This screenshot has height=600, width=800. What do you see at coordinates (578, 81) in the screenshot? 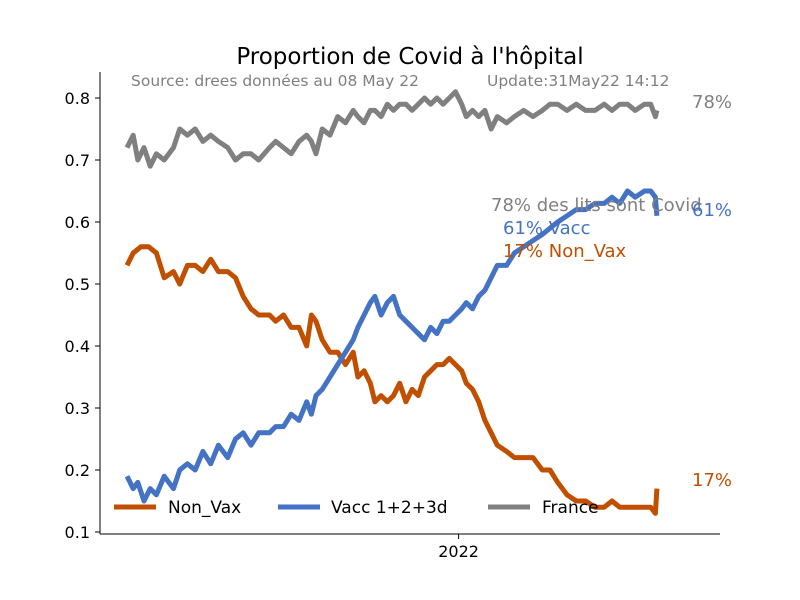
I see `update-text: Update:31May22 14:12` at bounding box center [578, 81].